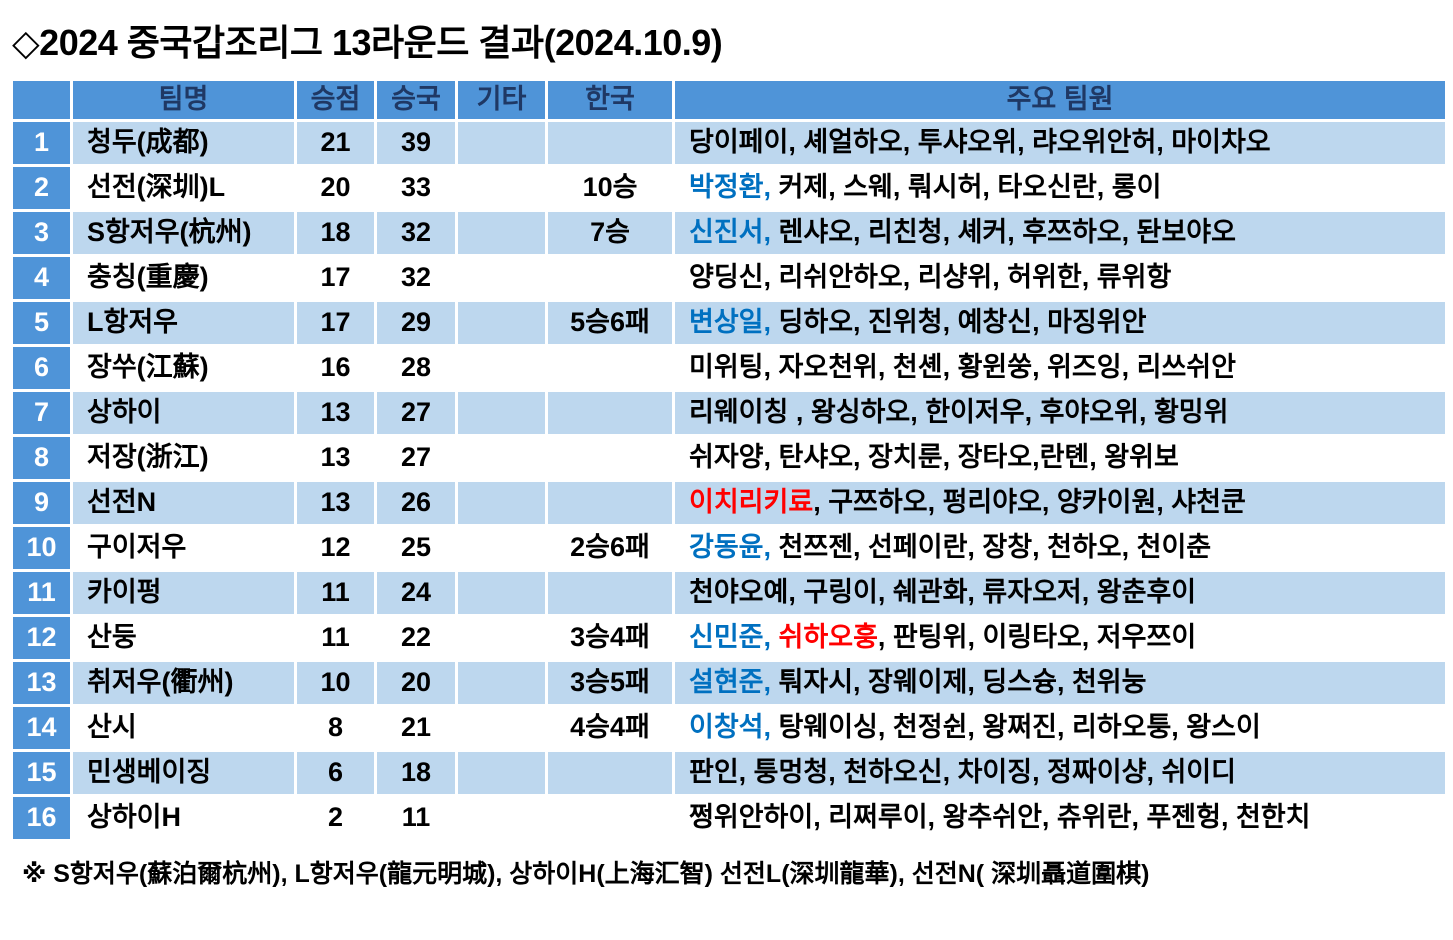  Describe the element at coordinates (335, 100) in the screenshot. I see `header-points: 승점` at that location.